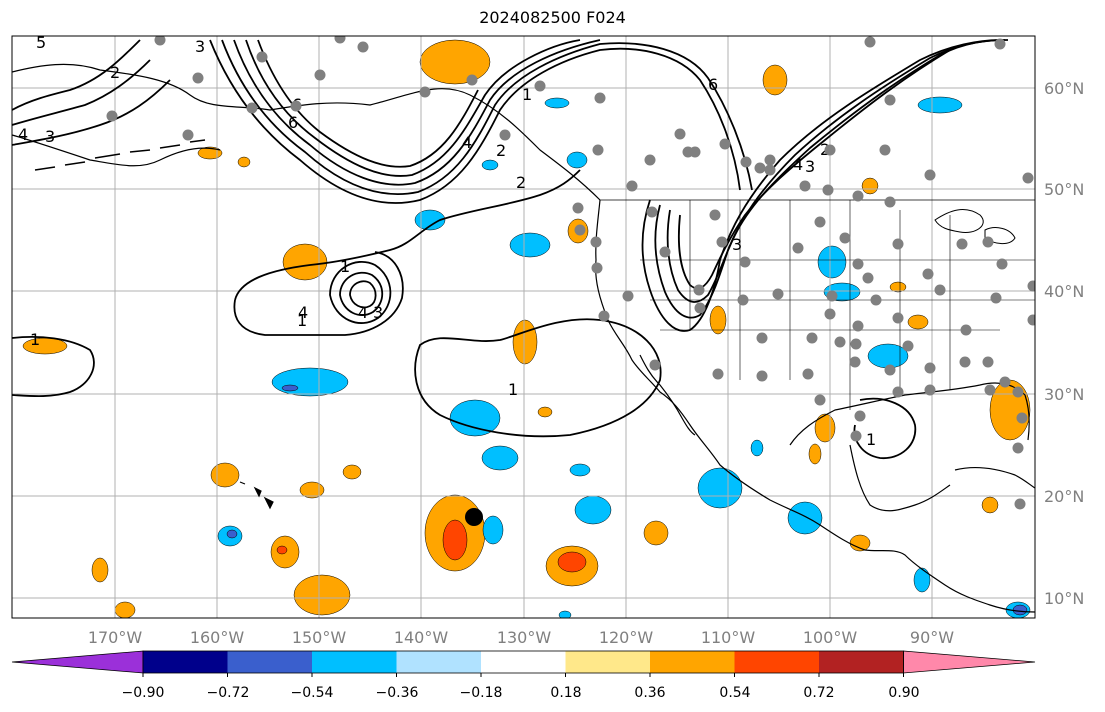 This screenshot has height=712, width=1105. I want to click on latitude-labels: 60°N 50°N 40°N 30°N 20°N 10°N, so click(1064, 343).